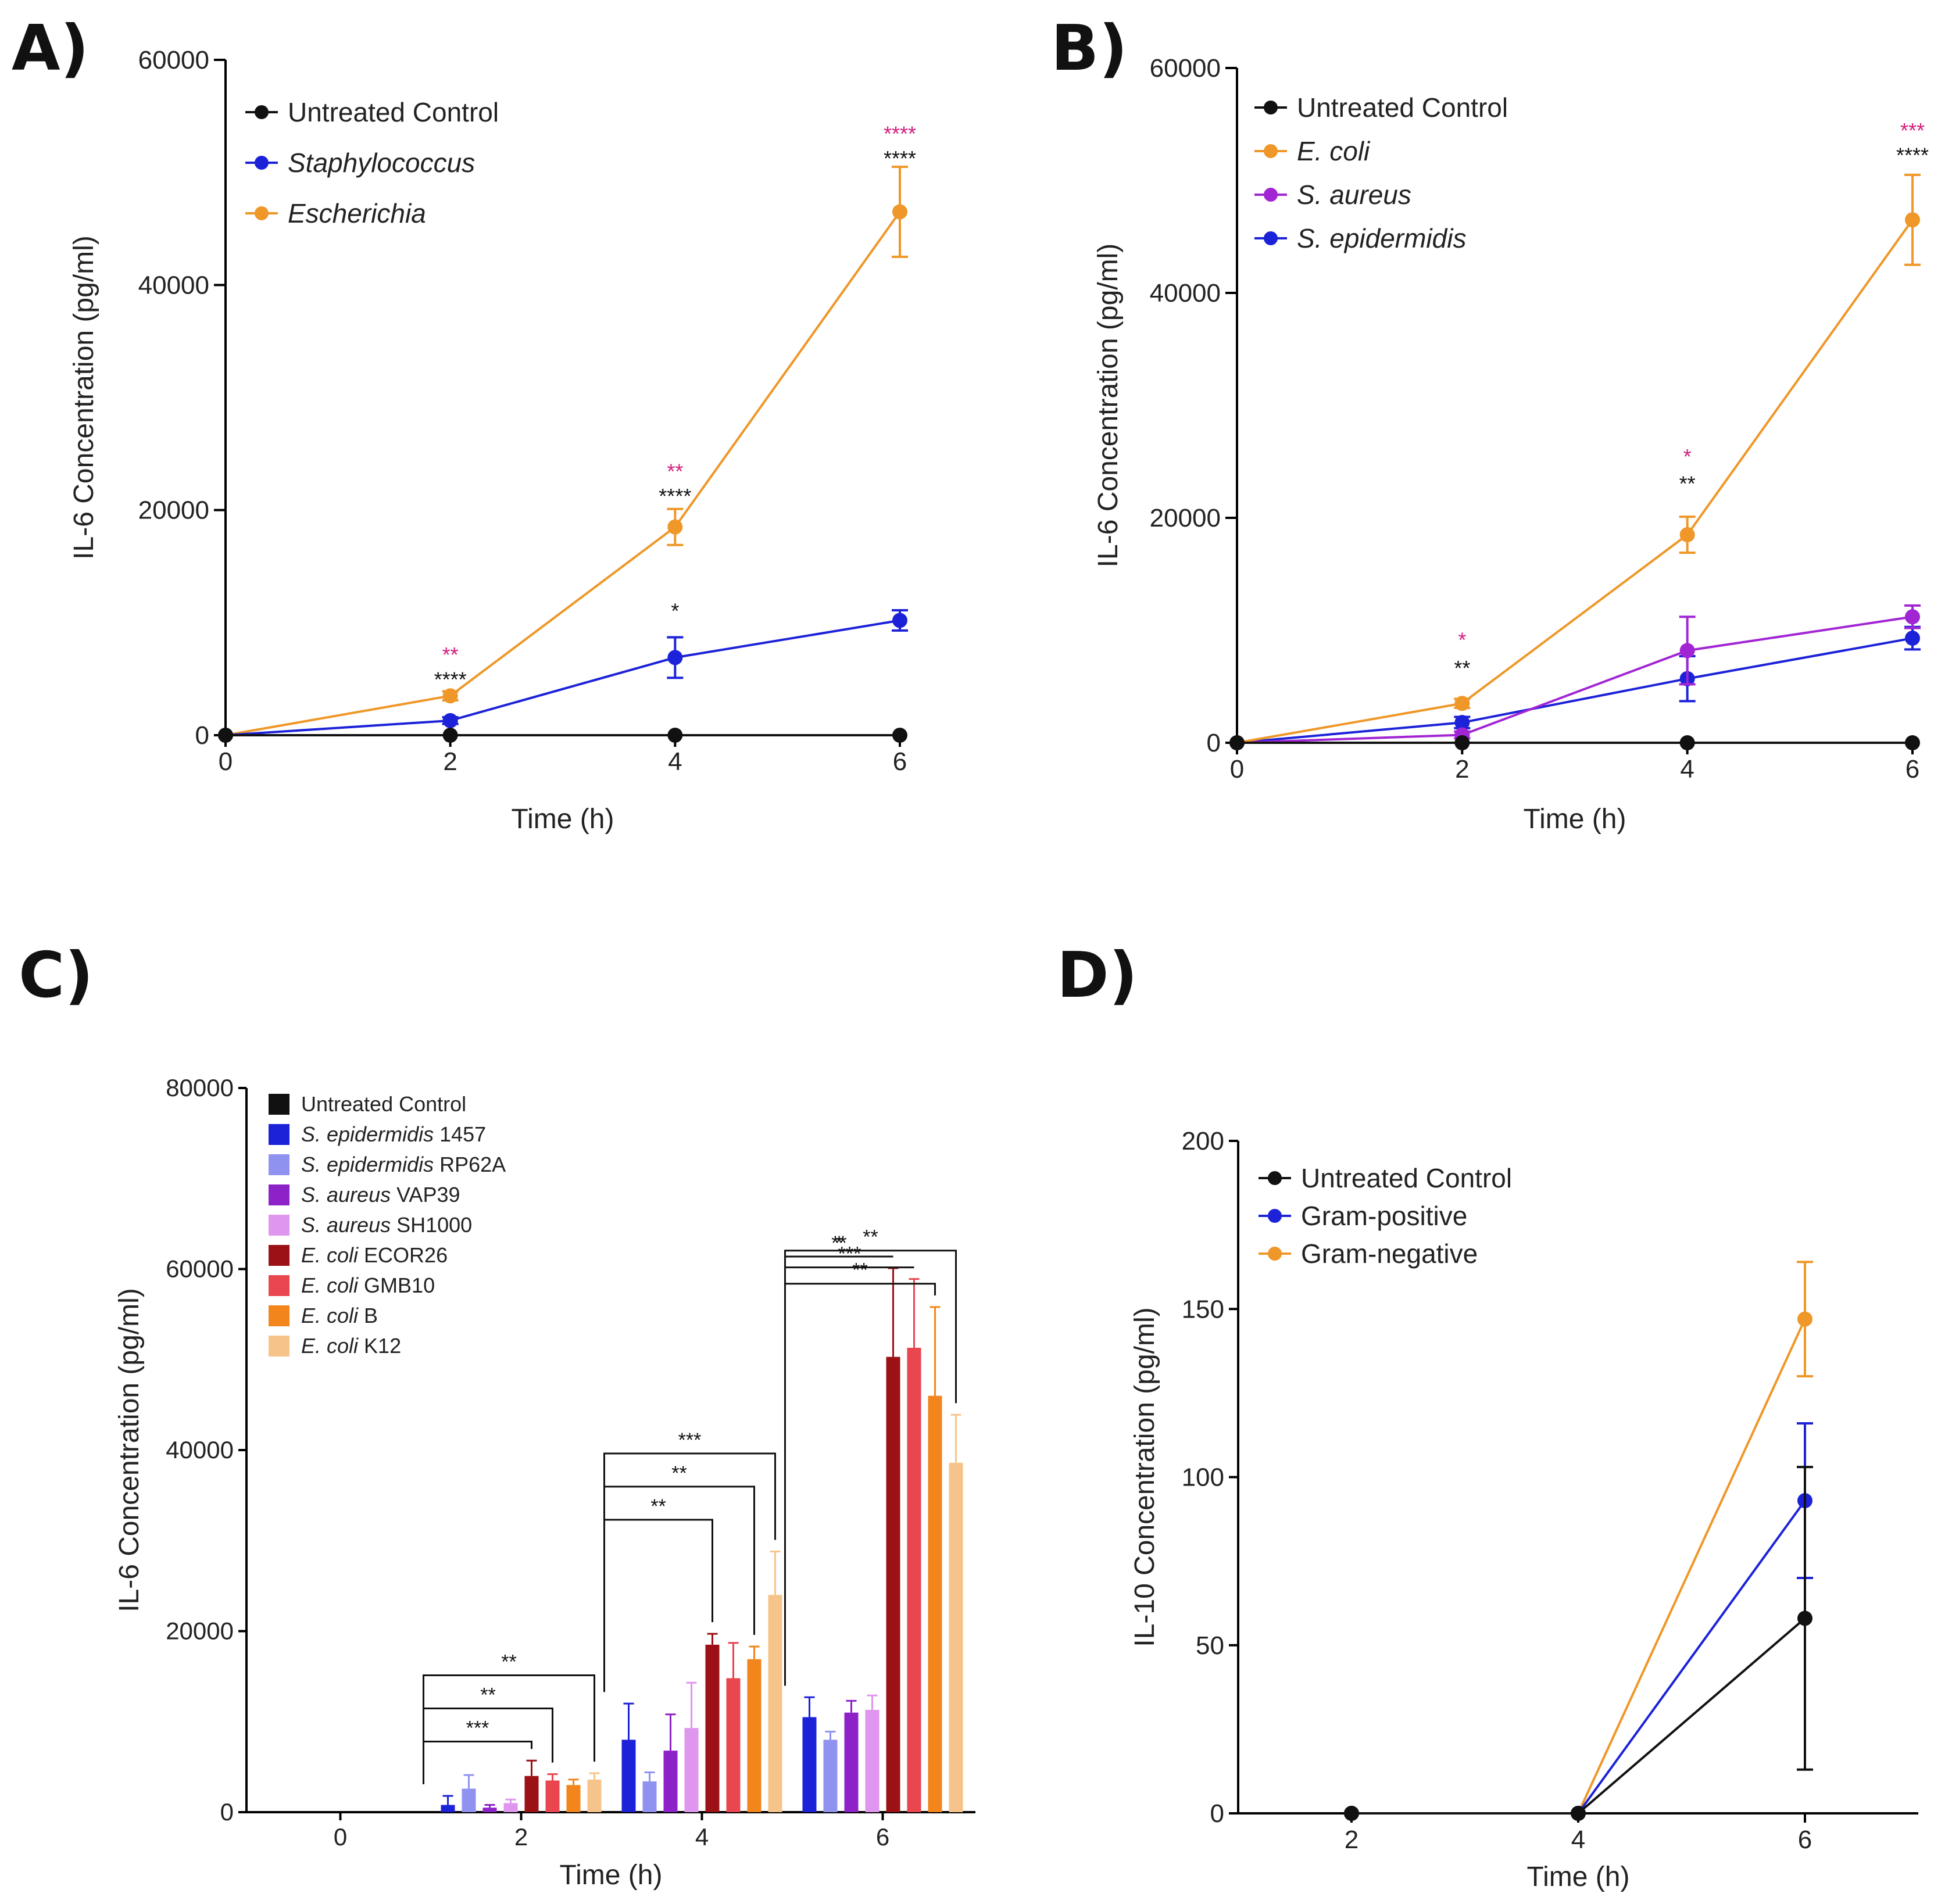 The height and width of the screenshot is (1904, 1952). What do you see at coordinates (675, 611) in the screenshot?
I see `significance-marker: *` at bounding box center [675, 611].